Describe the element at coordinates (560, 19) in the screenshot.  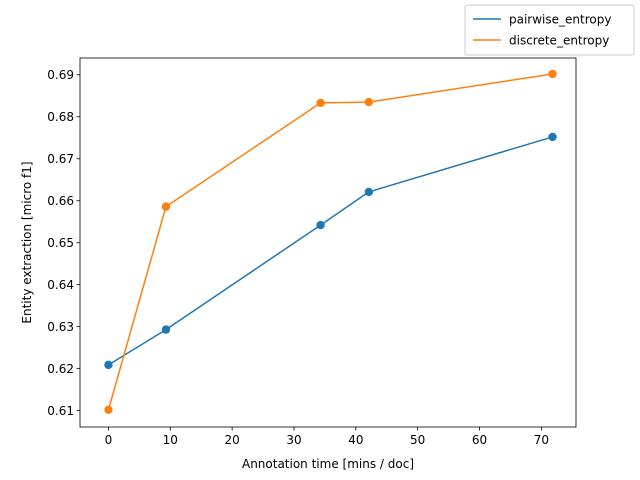
I see `legend-label: pairwise_entropy` at that location.